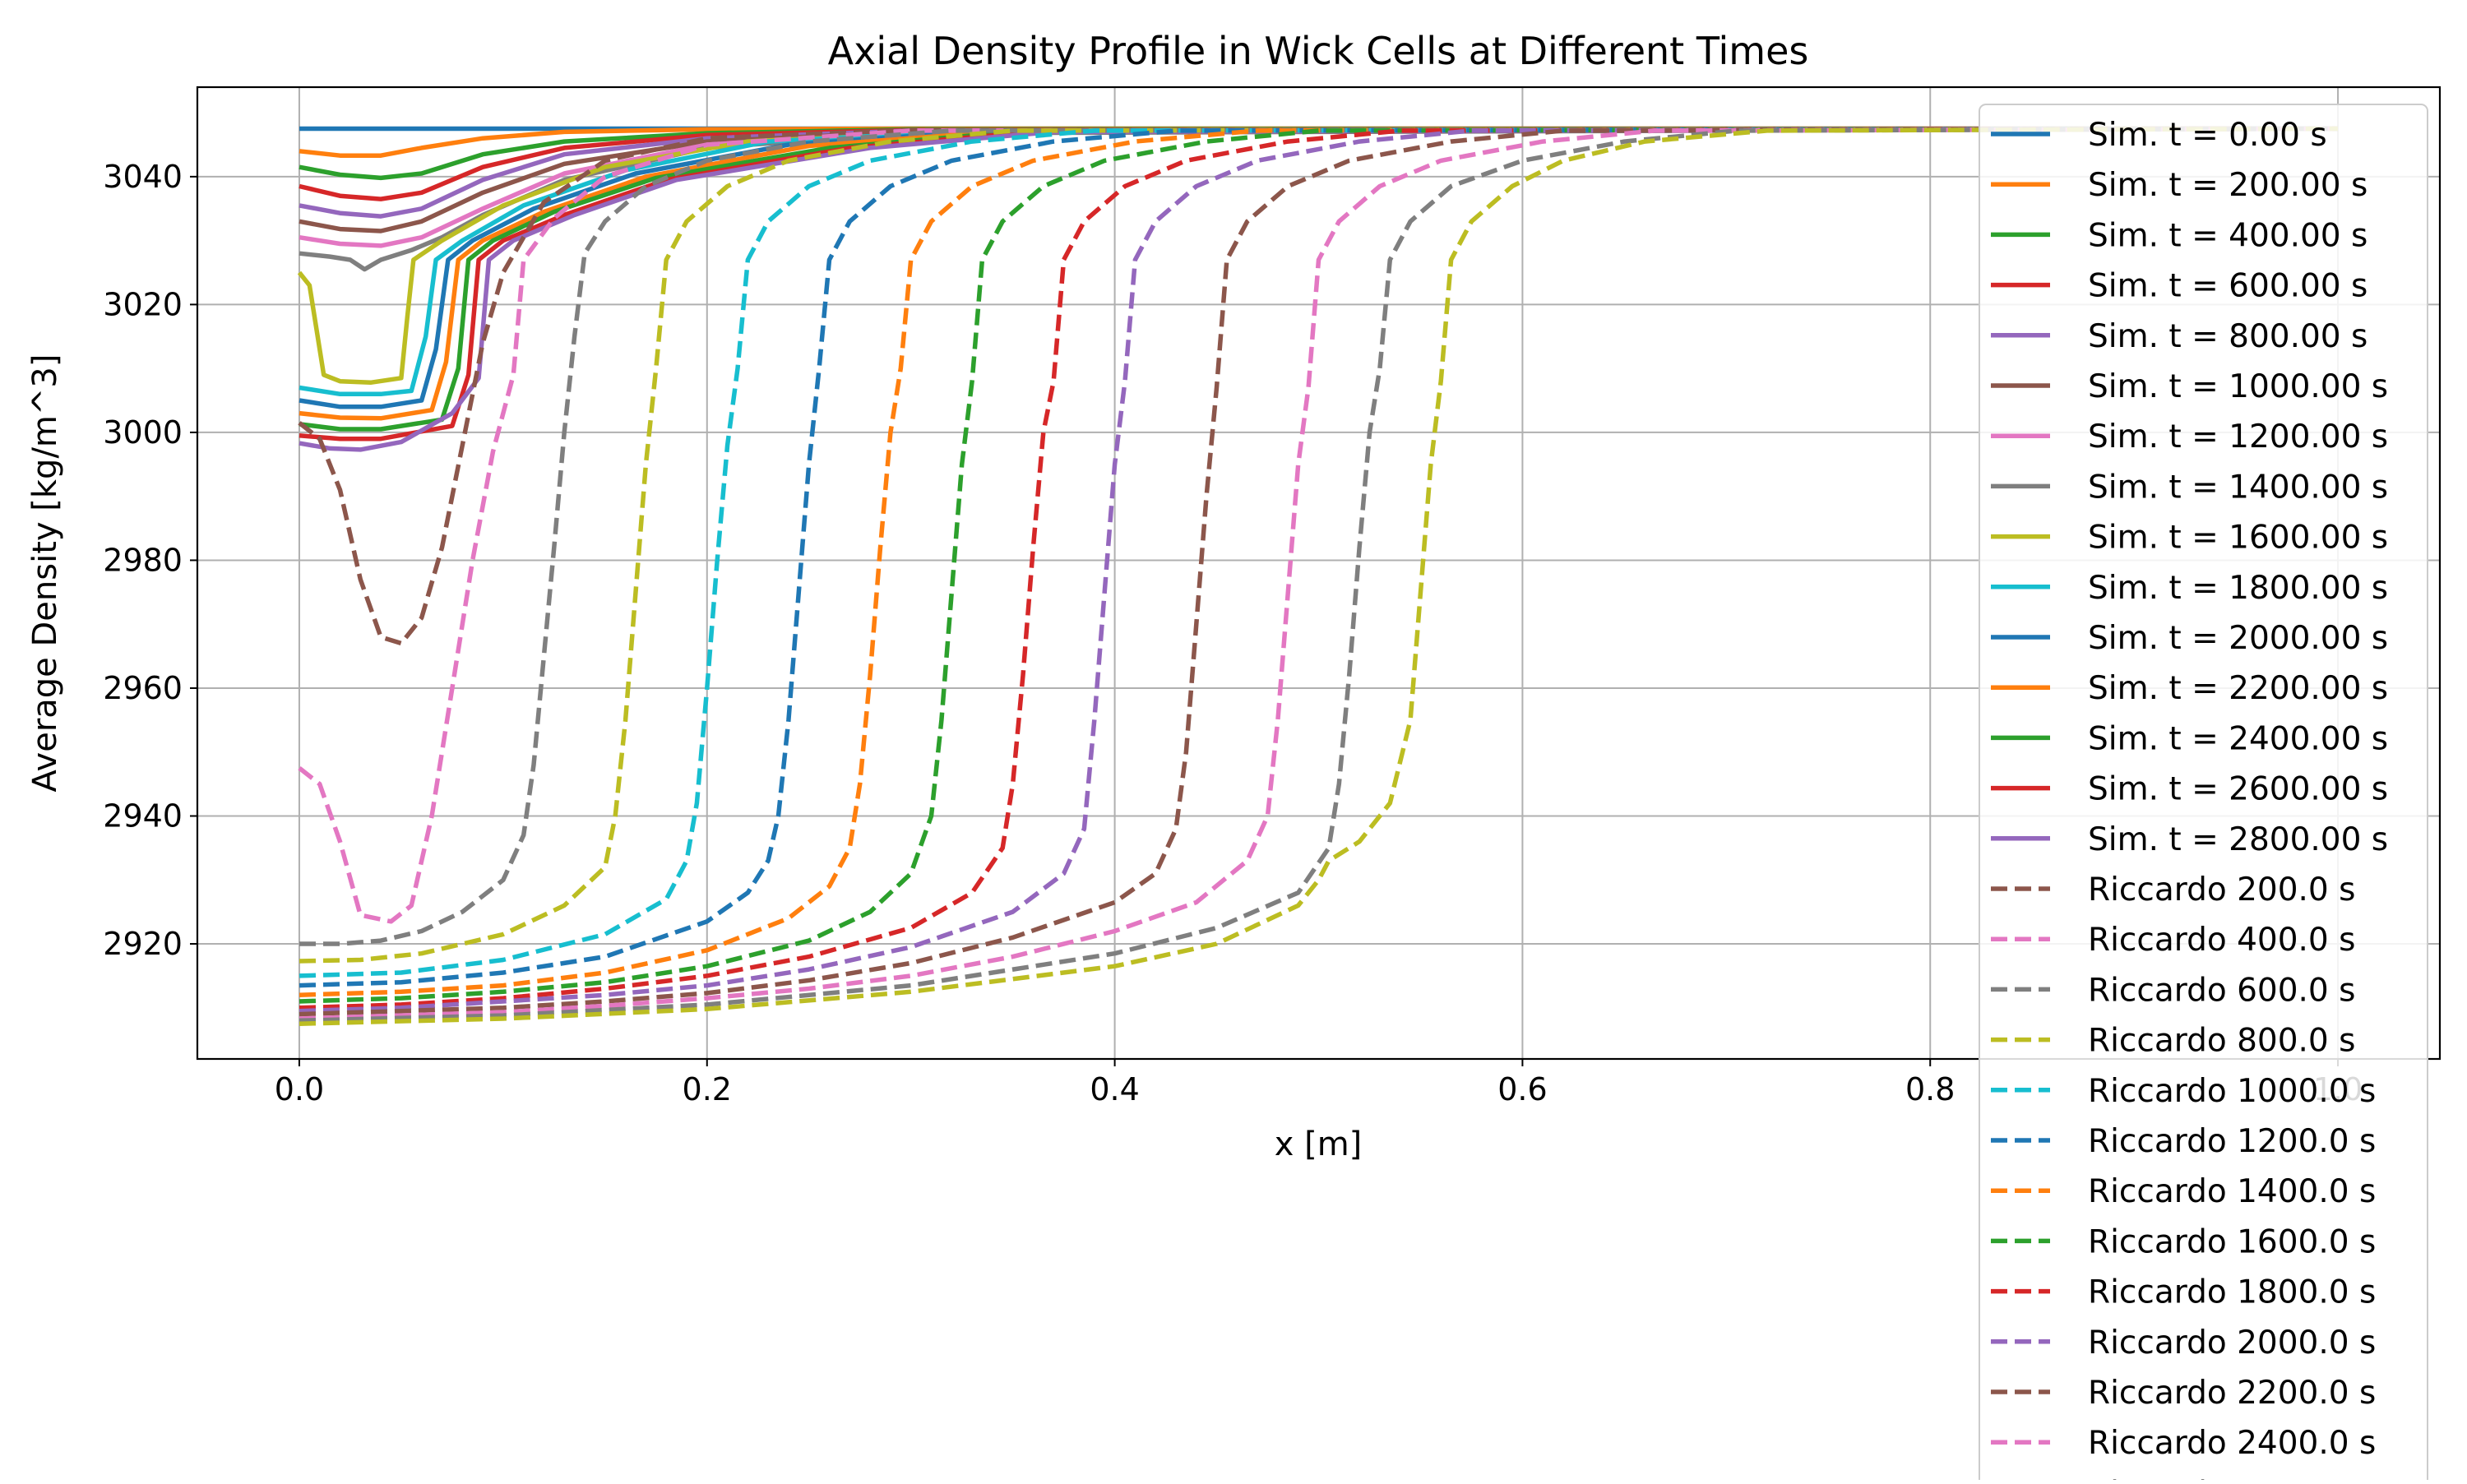  What do you see at coordinates (2232, 1142) in the screenshot?
I see `legend-label: Riccardo 1200.0 s` at bounding box center [2232, 1142].